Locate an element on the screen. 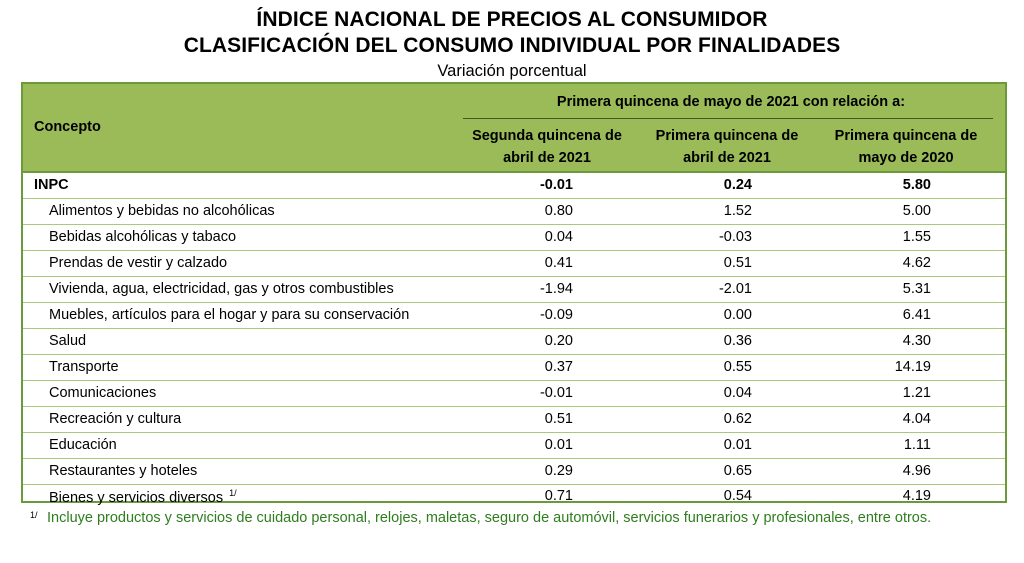 The height and width of the screenshot is (563, 1024). row-label: Bienes y servicios diversos 1/ is located at coordinates (143, 497).